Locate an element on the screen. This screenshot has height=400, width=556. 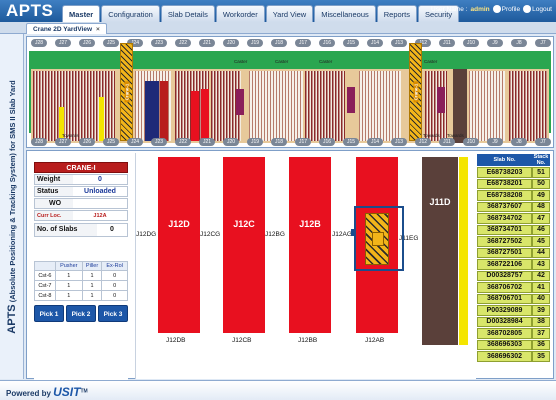
yard-column-label: J14 is located at coordinates (375, 43).